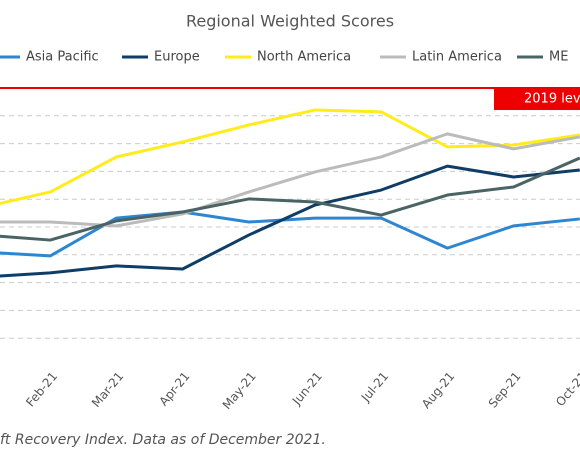 This screenshot has width=580, height=460. What do you see at coordinates (290, 234) in the screenshot?
I see `series-line` at bounding box center [290, 234].